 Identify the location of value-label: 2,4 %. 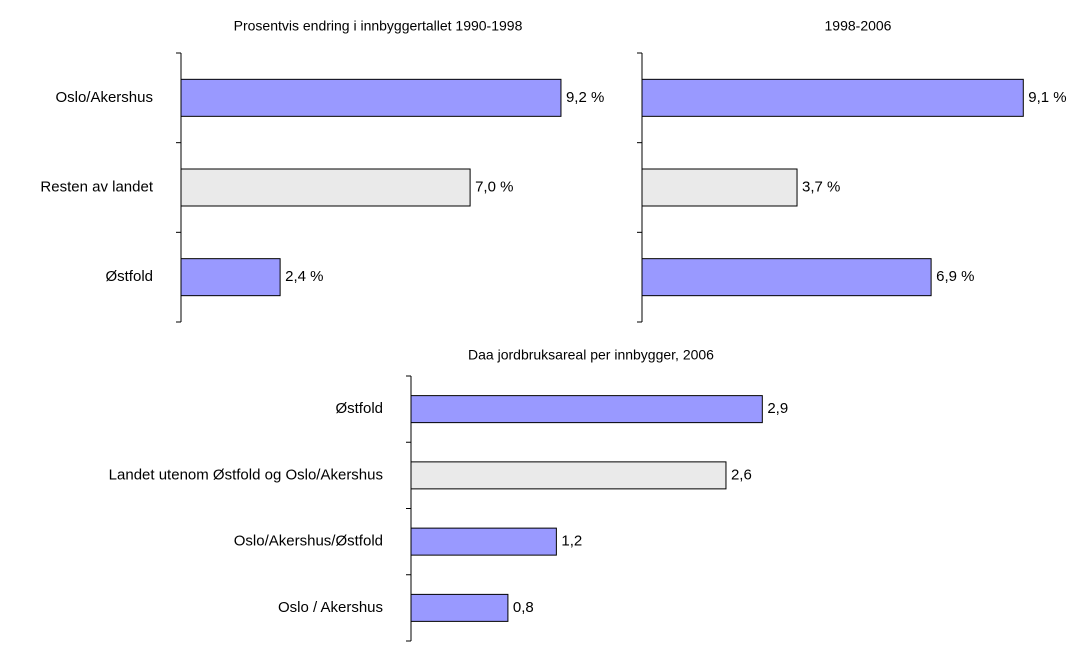
(304, 276).